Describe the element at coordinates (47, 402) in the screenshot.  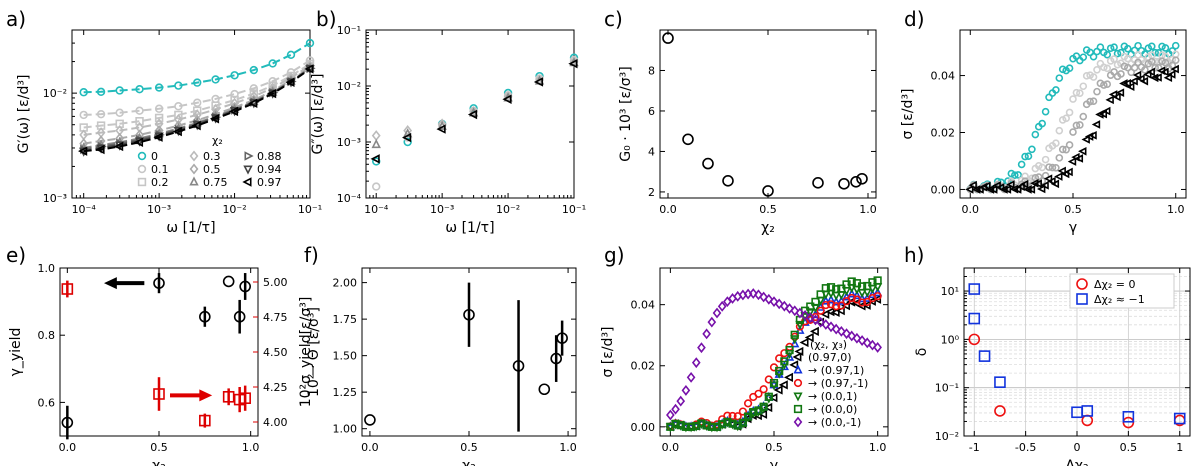
I see `y-tick-label: 0.6` at that location.